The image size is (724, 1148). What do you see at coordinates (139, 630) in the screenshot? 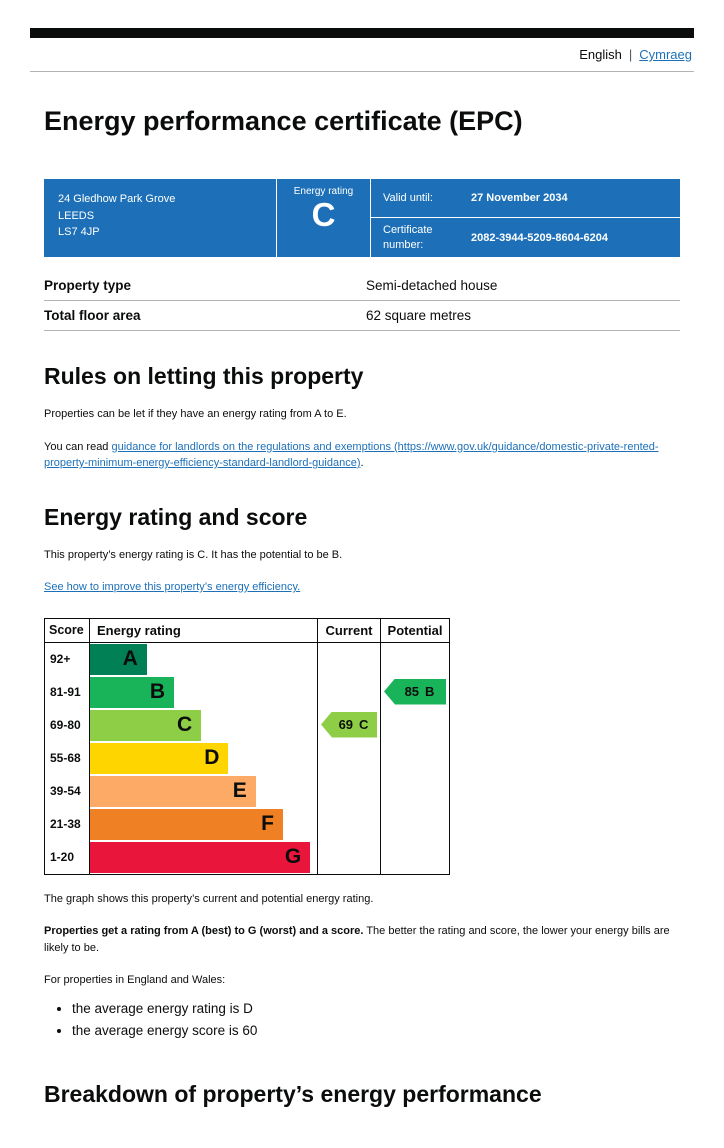
I see `chart-header-rating: Energy rating` at bounding box center [139, 630].